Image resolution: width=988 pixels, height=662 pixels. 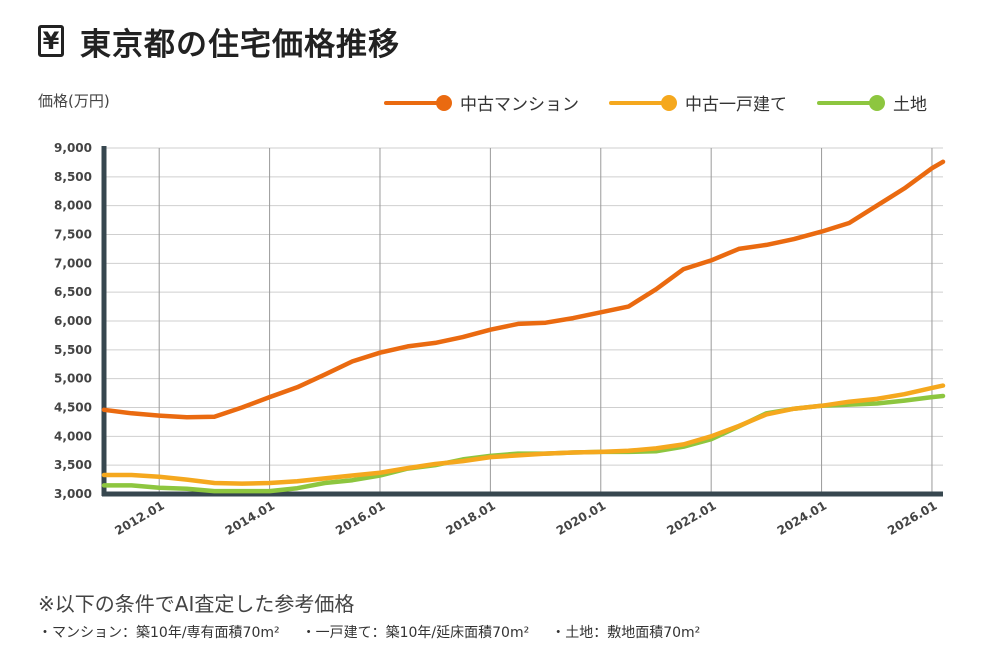 What do you see at coordinates (73, 235) in the screenshot?
I see `y-tick-label: 7,500` at bounding box center [73, 235].